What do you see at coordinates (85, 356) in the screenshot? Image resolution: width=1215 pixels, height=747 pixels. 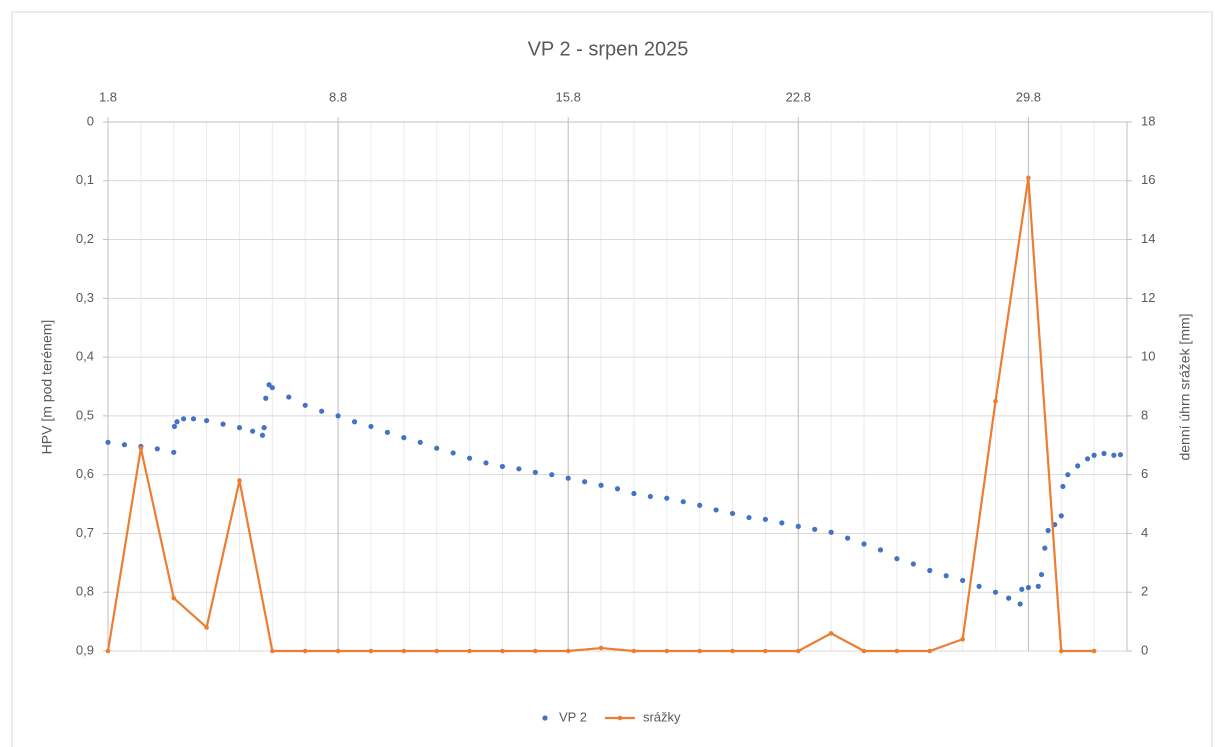 I see `y-tick-label: 0,4` at bounding box center [85, 356].